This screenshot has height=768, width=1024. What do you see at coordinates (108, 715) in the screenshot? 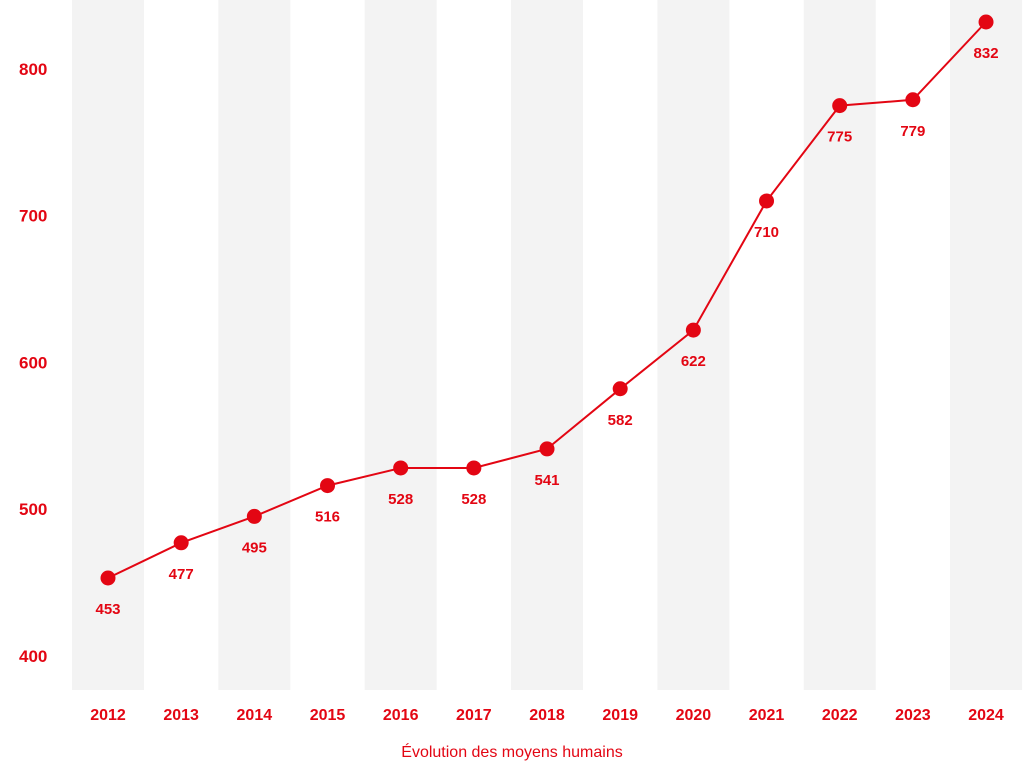
I see `x-tick-label: 2012` at bounding box center [108, 715].